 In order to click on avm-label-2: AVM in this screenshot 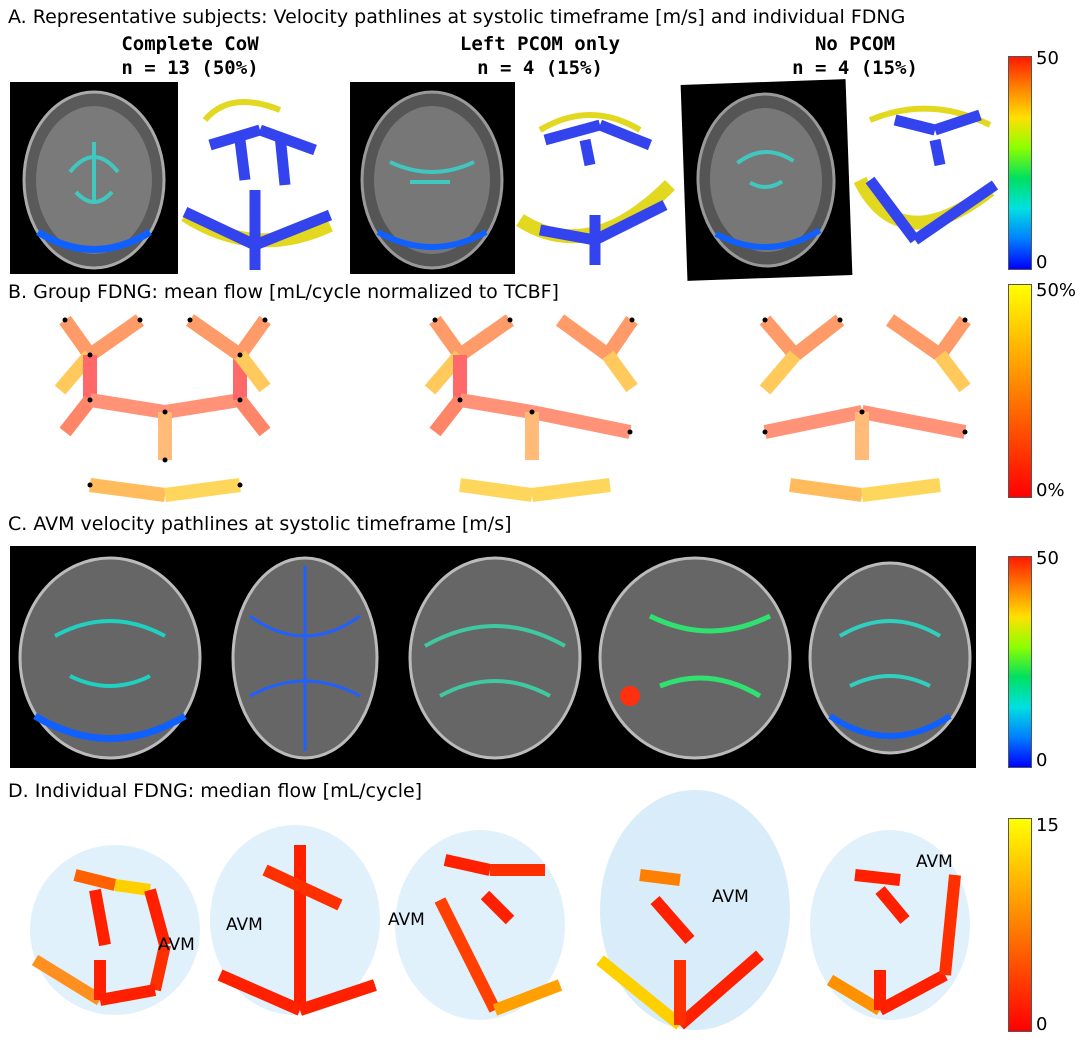, I will do `click(244, 925)`.